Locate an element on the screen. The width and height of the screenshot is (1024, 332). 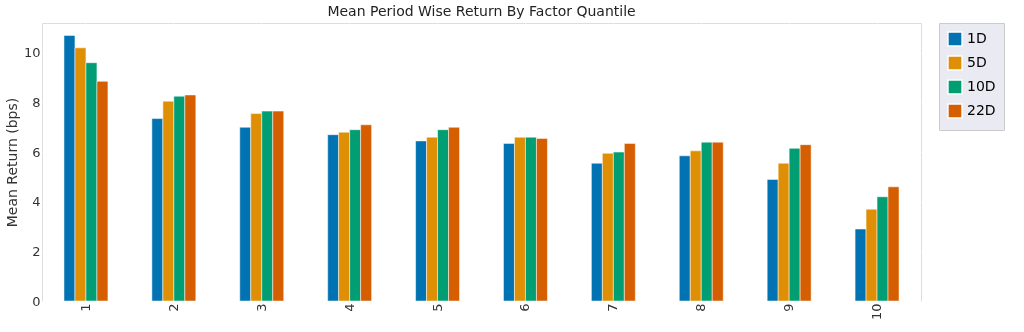
x-tick-label: 8 is located at coordinates (701, 307).